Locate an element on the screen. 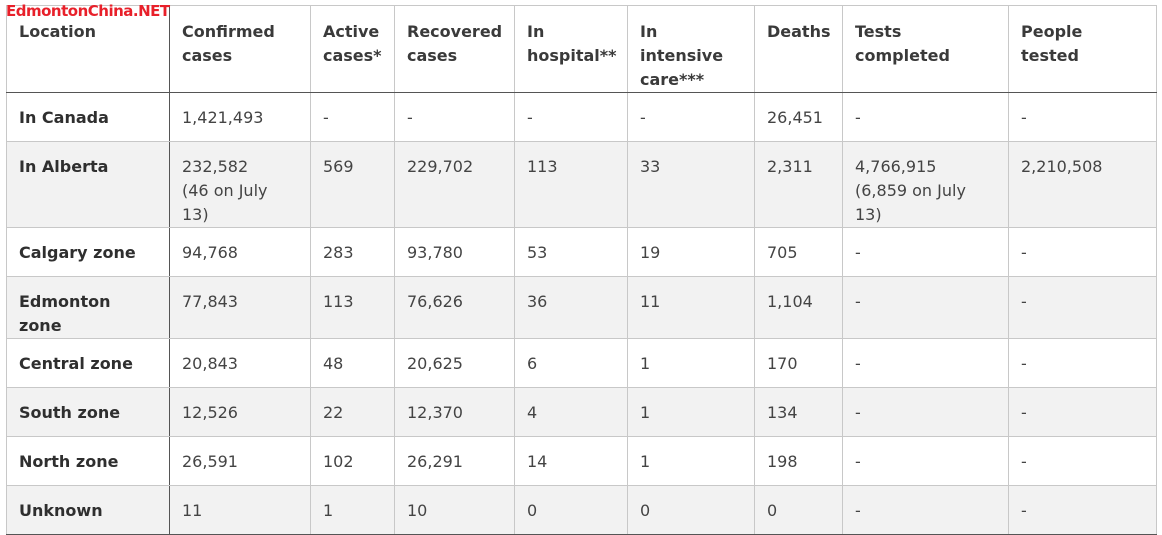 The height and width of the screenshot is (535, 1162). cell-recovered: 12,370 is located at coordinates (454, 412).